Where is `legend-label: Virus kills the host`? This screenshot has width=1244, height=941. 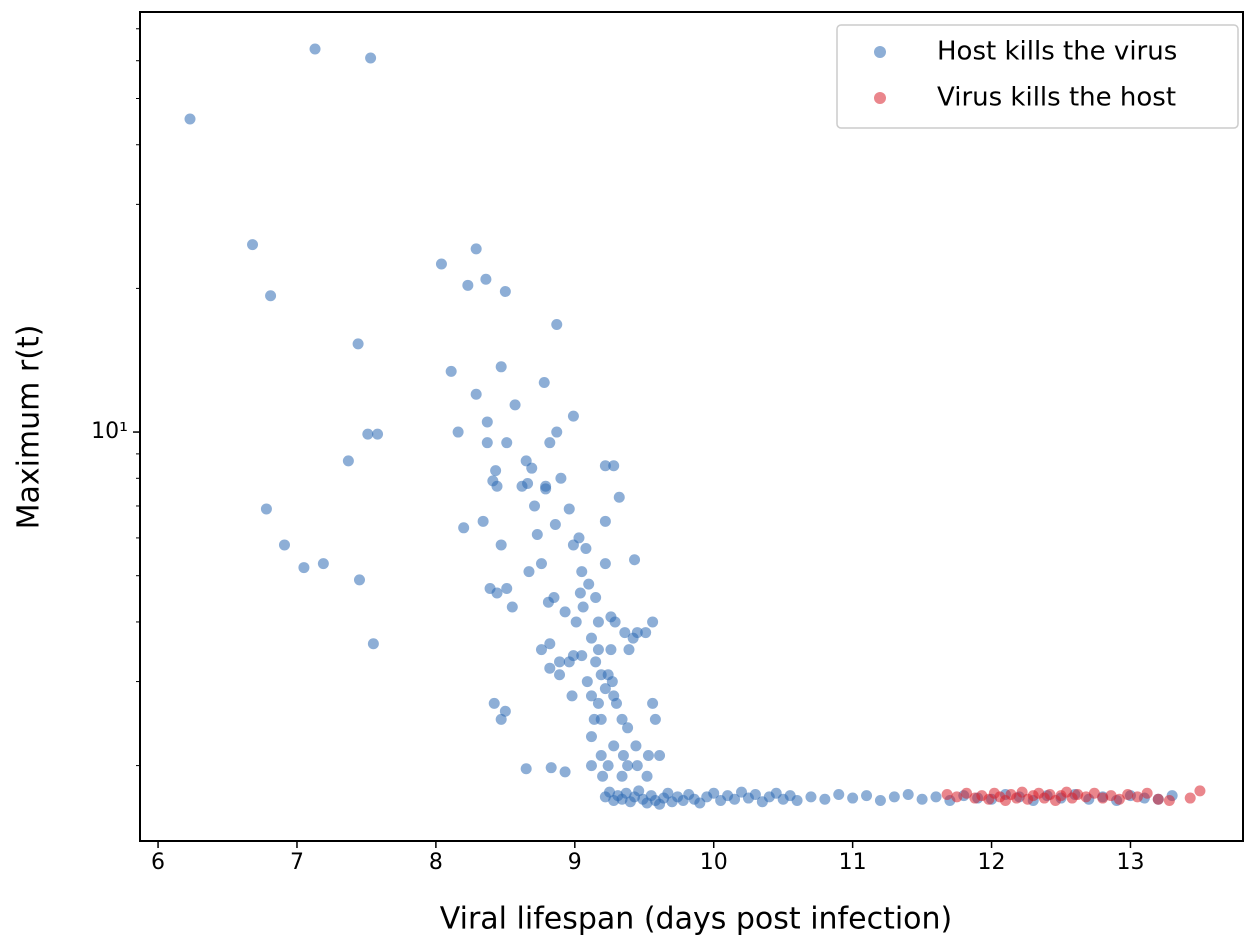 legend-label: Virus kills the host is located at coordinates (1056, 98).